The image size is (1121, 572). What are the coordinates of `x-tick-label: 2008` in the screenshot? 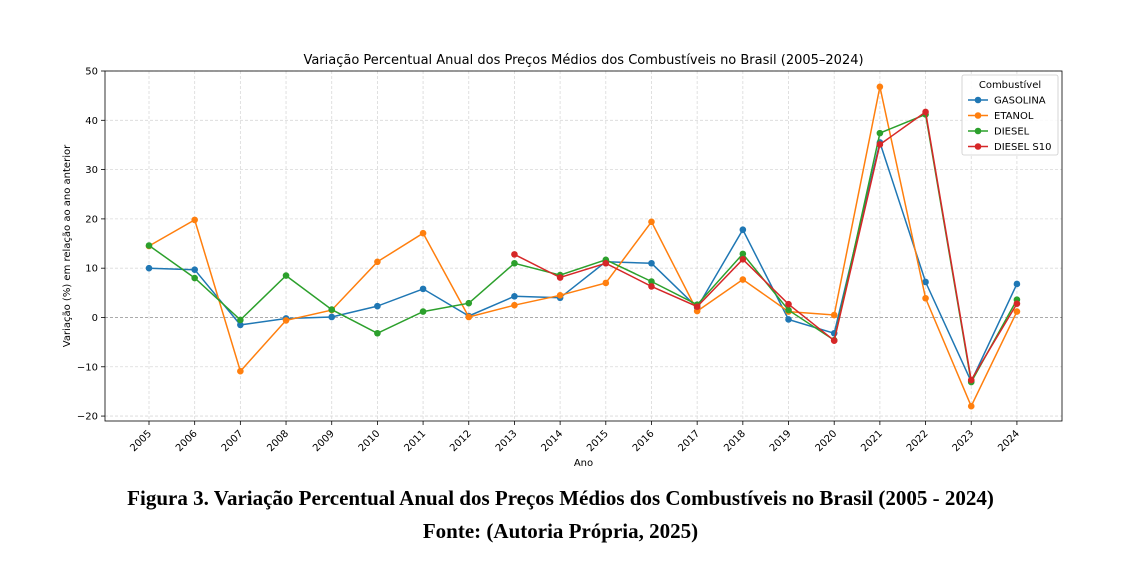 It's located at (278, 441).